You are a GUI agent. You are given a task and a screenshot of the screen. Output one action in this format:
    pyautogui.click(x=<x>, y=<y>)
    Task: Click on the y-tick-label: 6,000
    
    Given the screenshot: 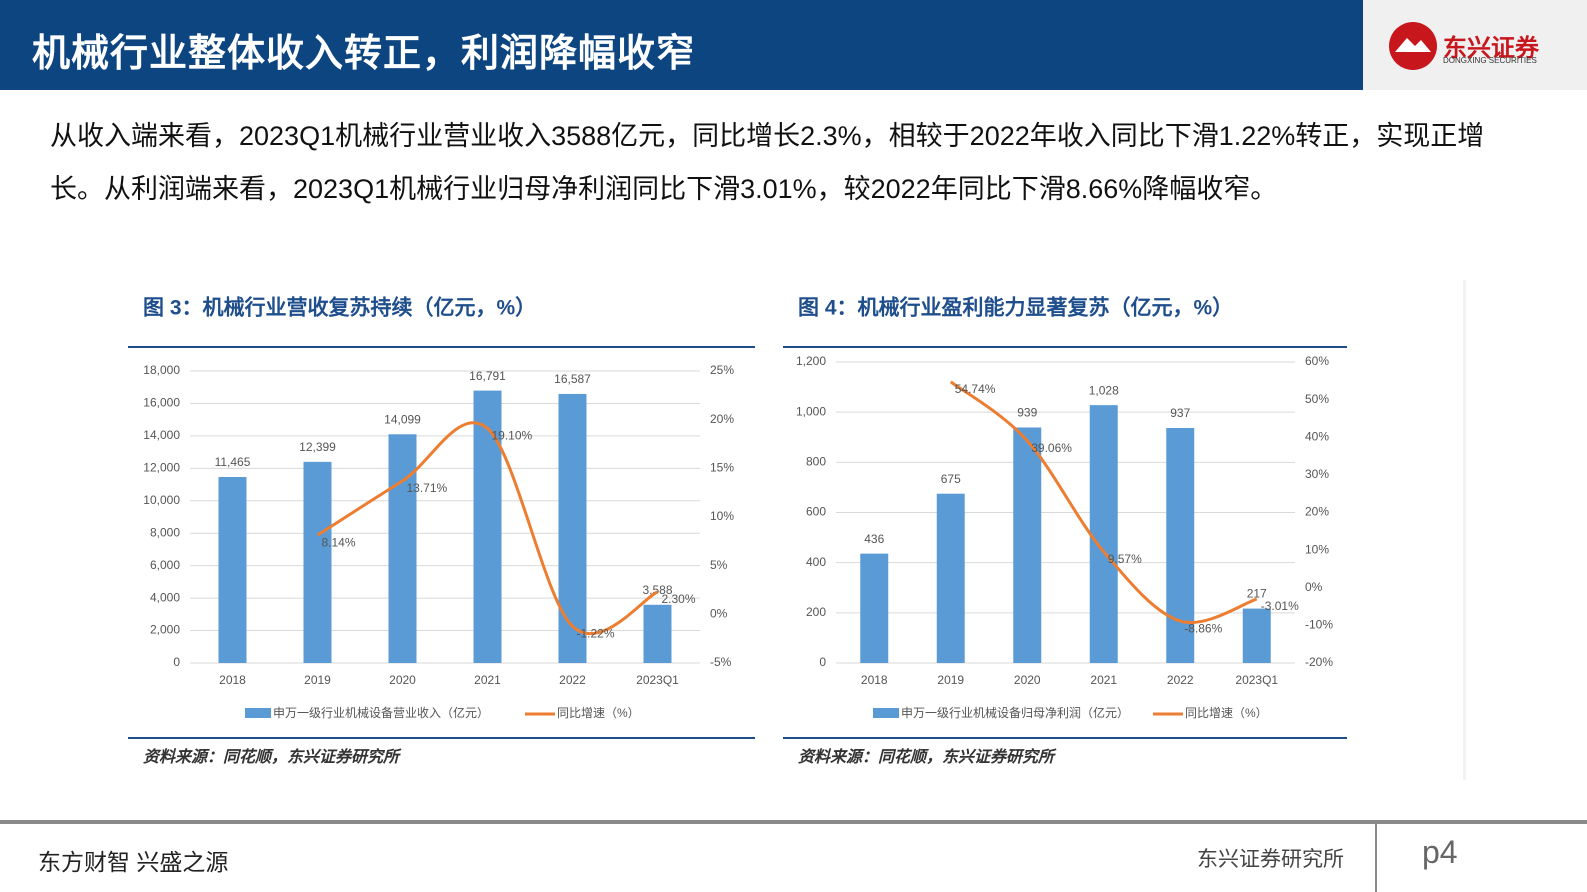 What is the action you would take?
    pyautogui.click(x=165, y=565)
    